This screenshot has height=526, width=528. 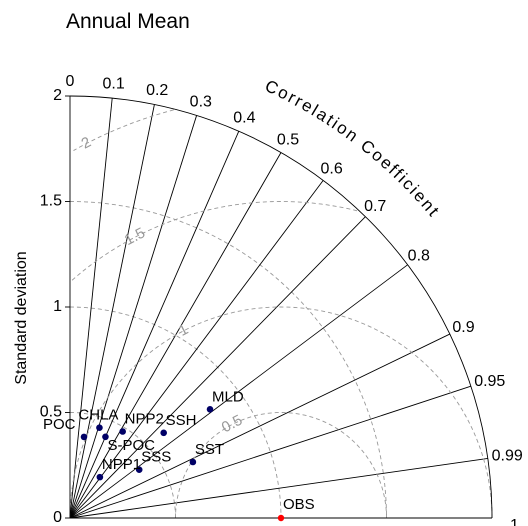 I want to click on data-point-chla, so click(x=99, y=428).